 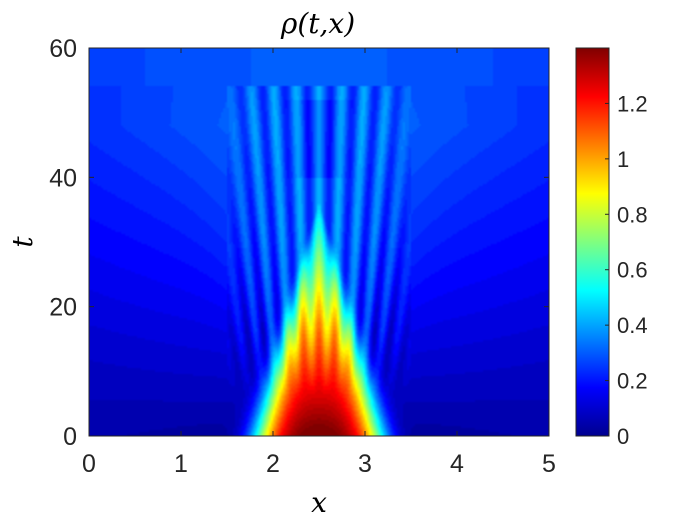 What do you see at coordinates (623, 436) in the screenshot?
I see `colorbar-tick-label: 0` at bounding box center [623, 436].